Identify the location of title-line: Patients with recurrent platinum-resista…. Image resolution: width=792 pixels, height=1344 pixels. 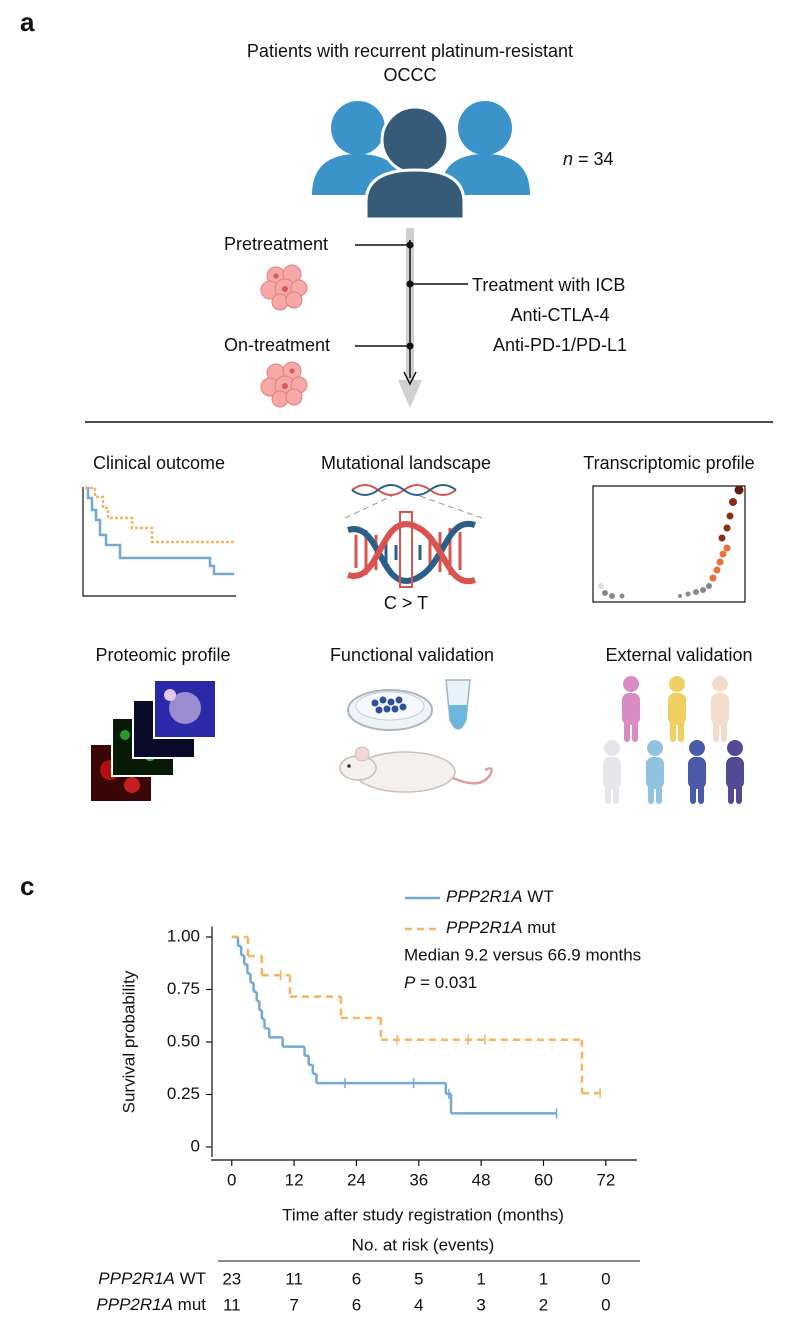
(410, 51).